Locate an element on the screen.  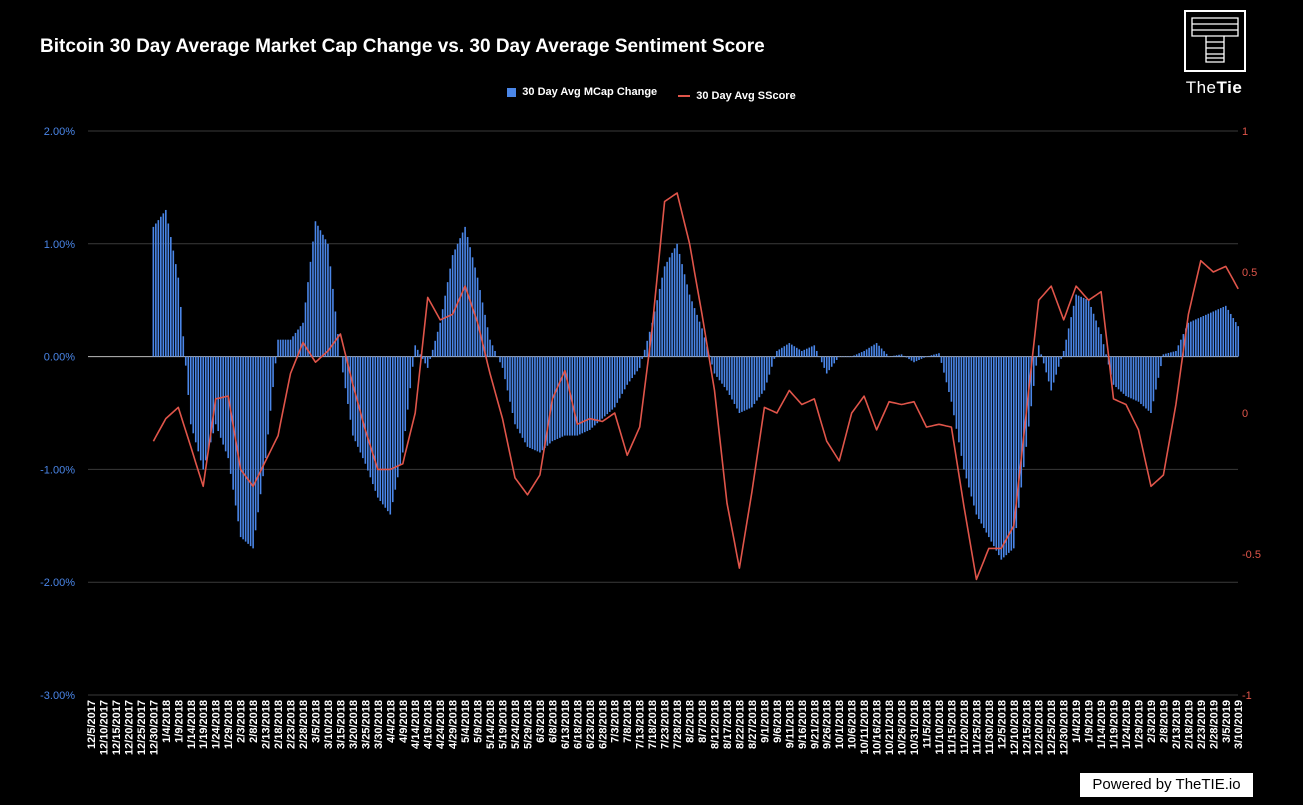
x-axis-tick-label: 9/1/2018 is located at coordinates (765, 721).